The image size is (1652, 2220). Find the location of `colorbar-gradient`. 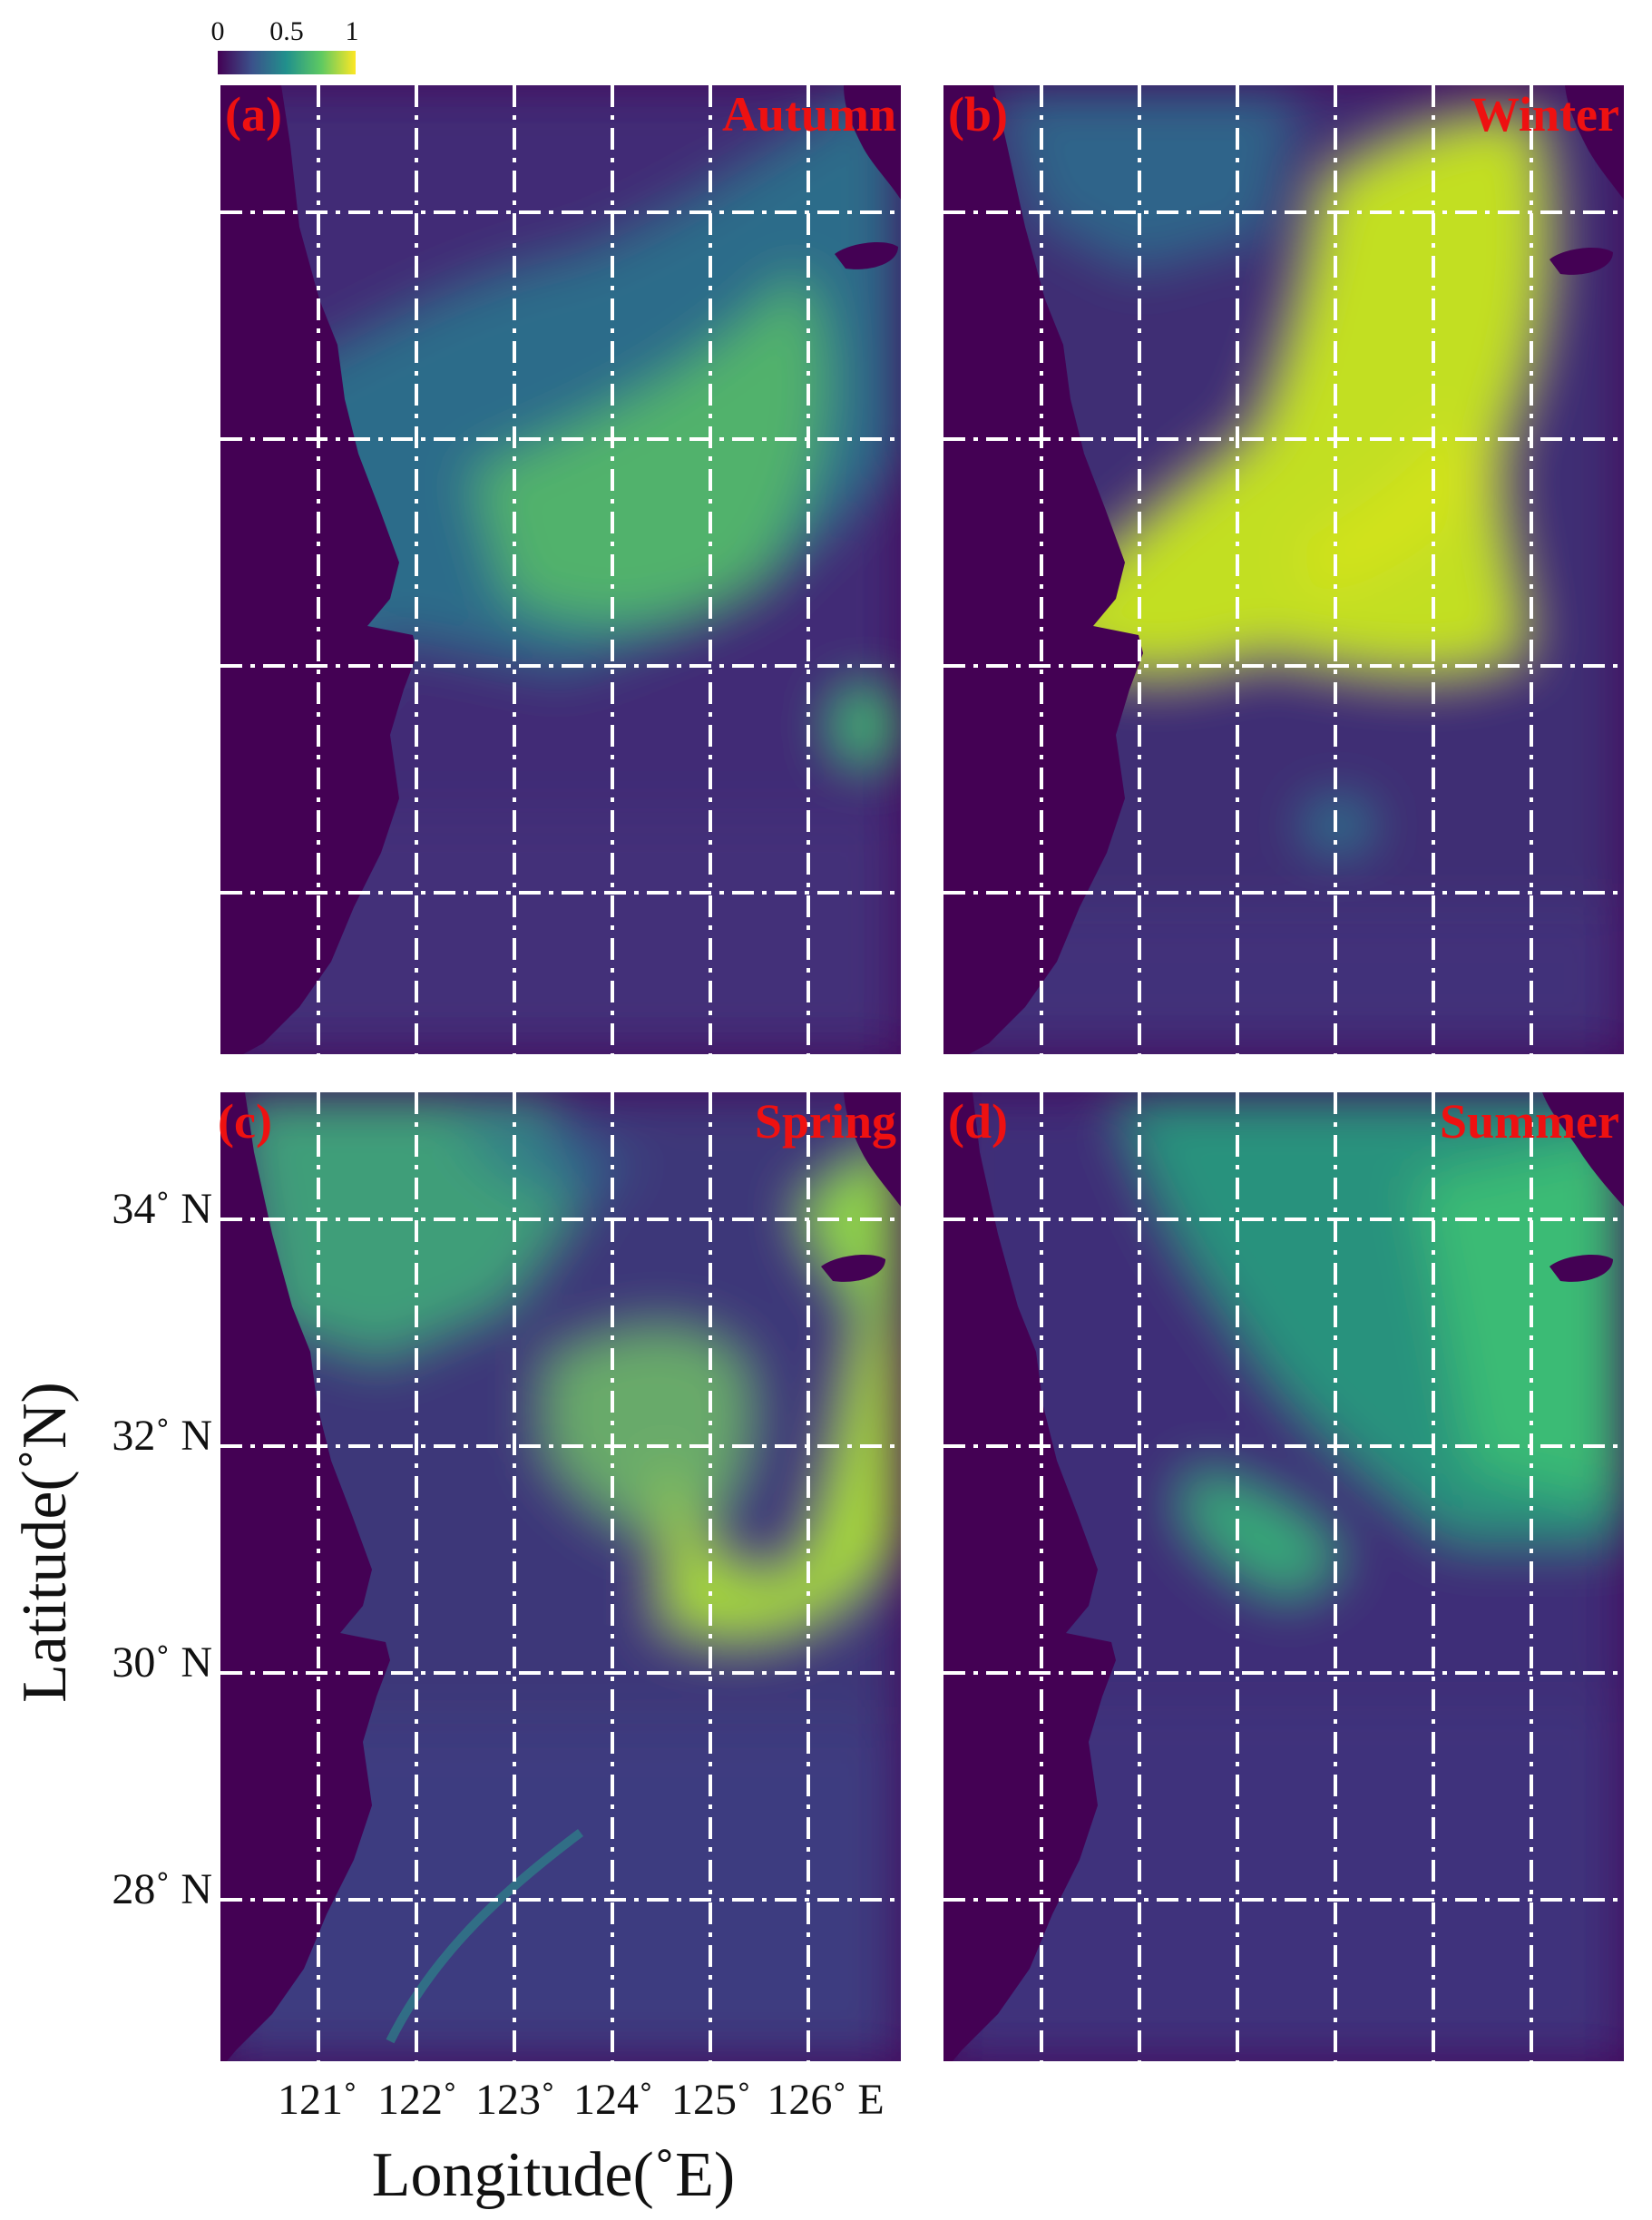

colorbar-gradient is located at coordinates (287, 62).